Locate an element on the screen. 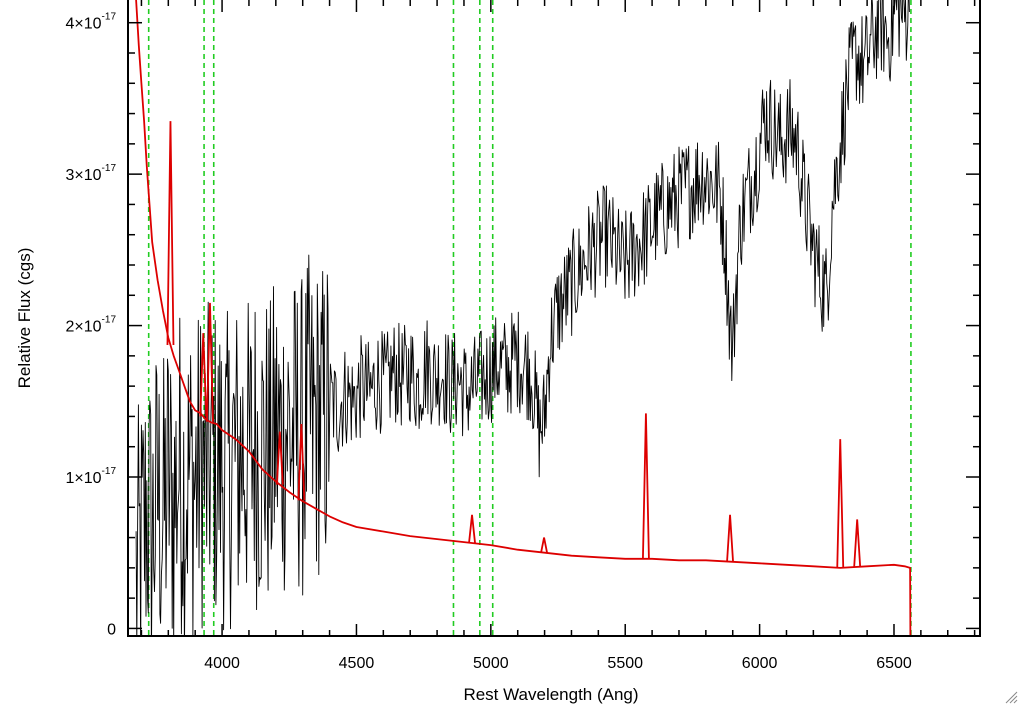  x-tick-label-1: 4500 is located at coordinates (357, 663).